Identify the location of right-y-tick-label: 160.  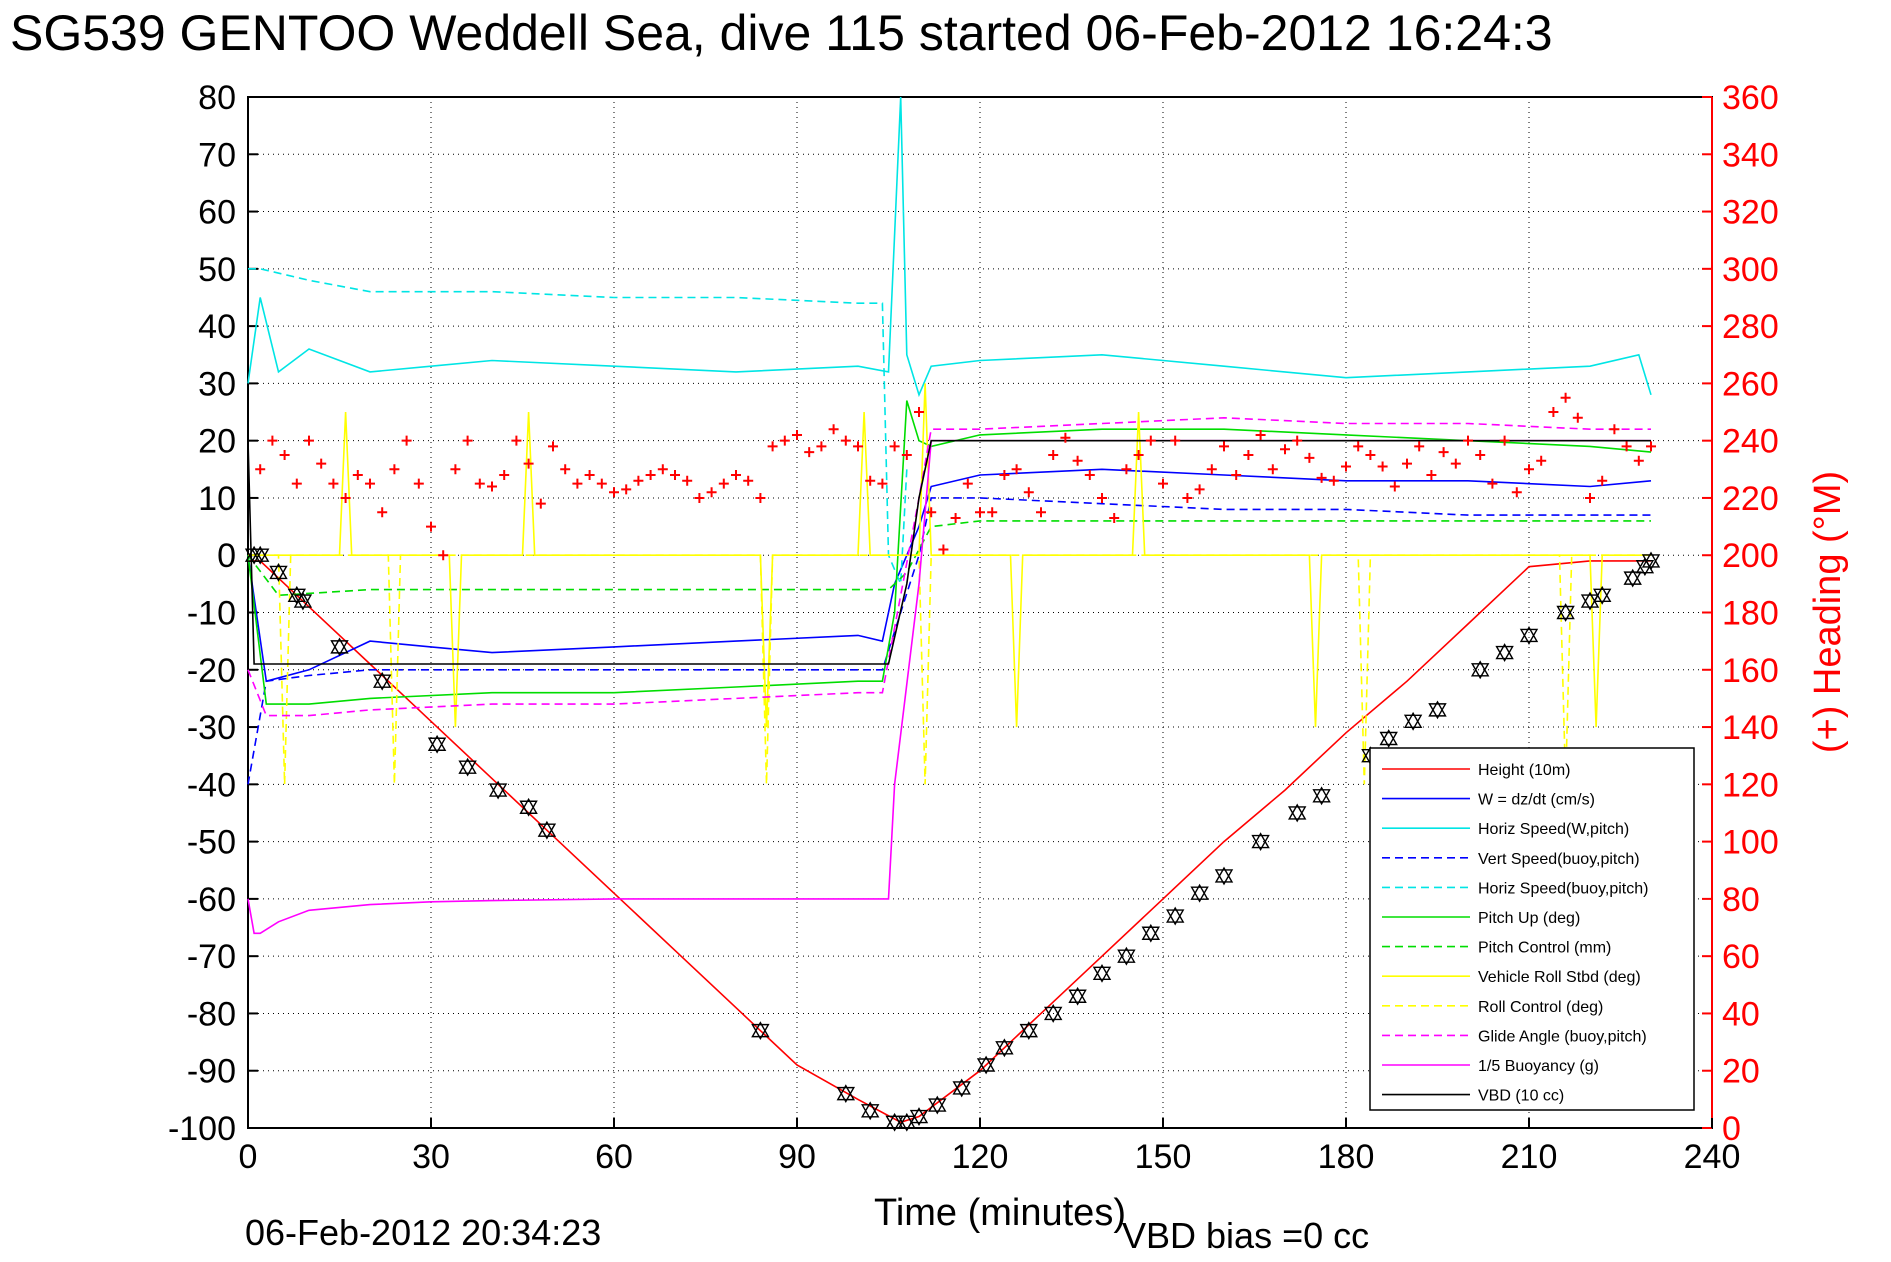
(1750, 671).